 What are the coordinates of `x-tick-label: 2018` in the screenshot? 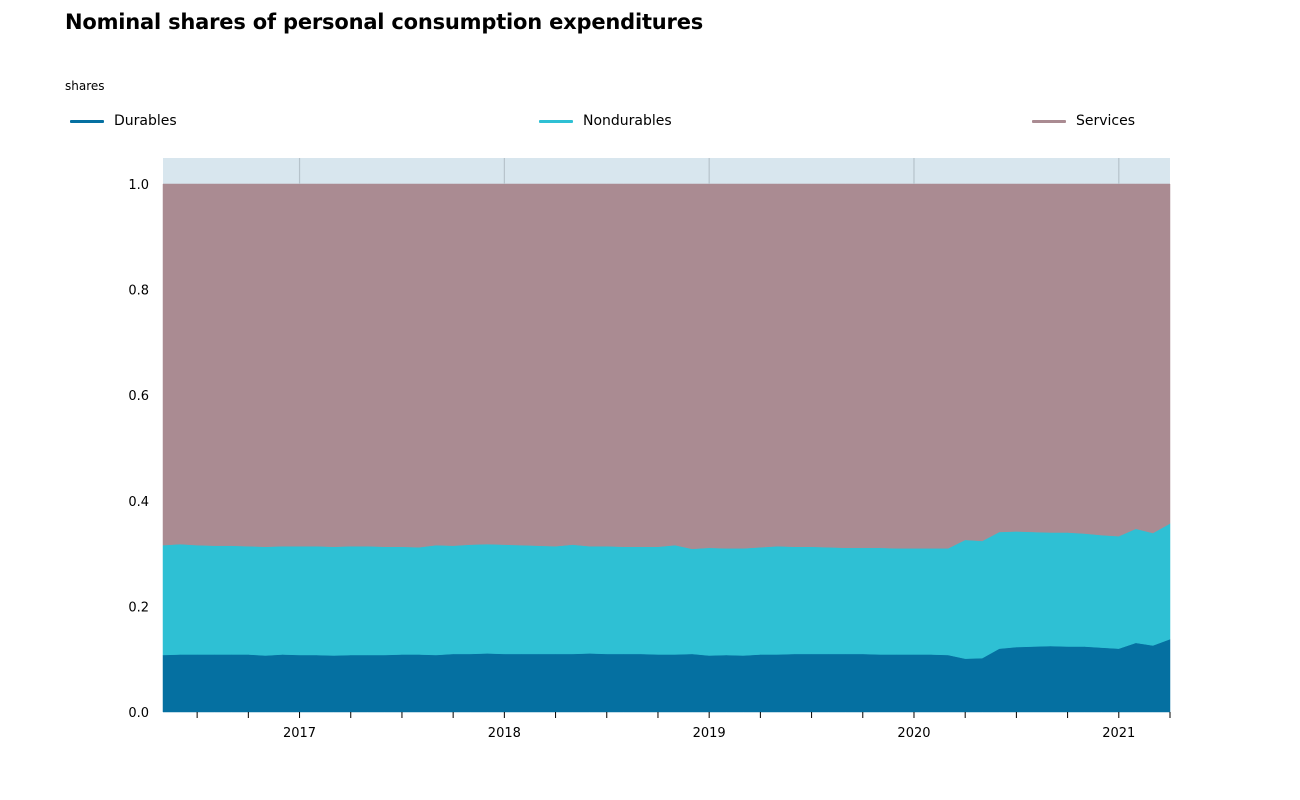 It's located at (504, 733).